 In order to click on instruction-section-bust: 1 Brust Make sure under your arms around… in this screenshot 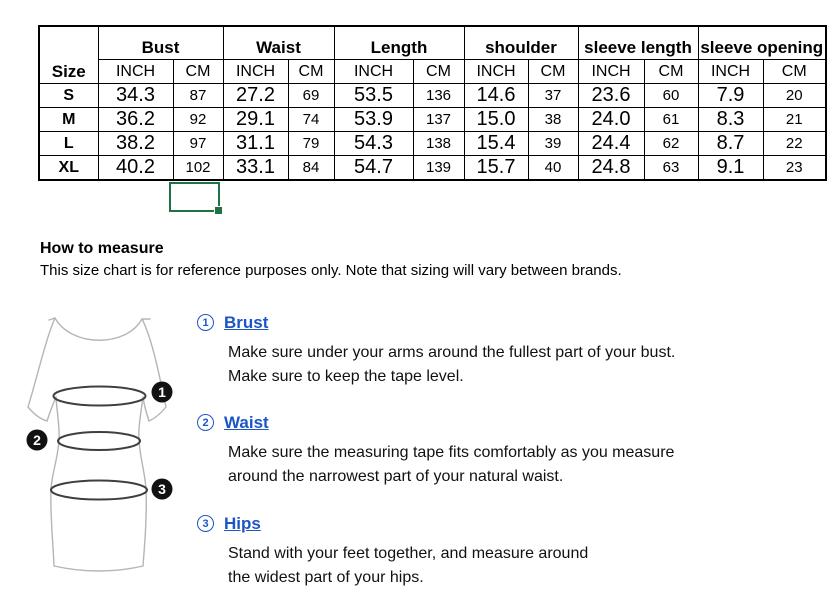, I will do `click(477, 350)`.